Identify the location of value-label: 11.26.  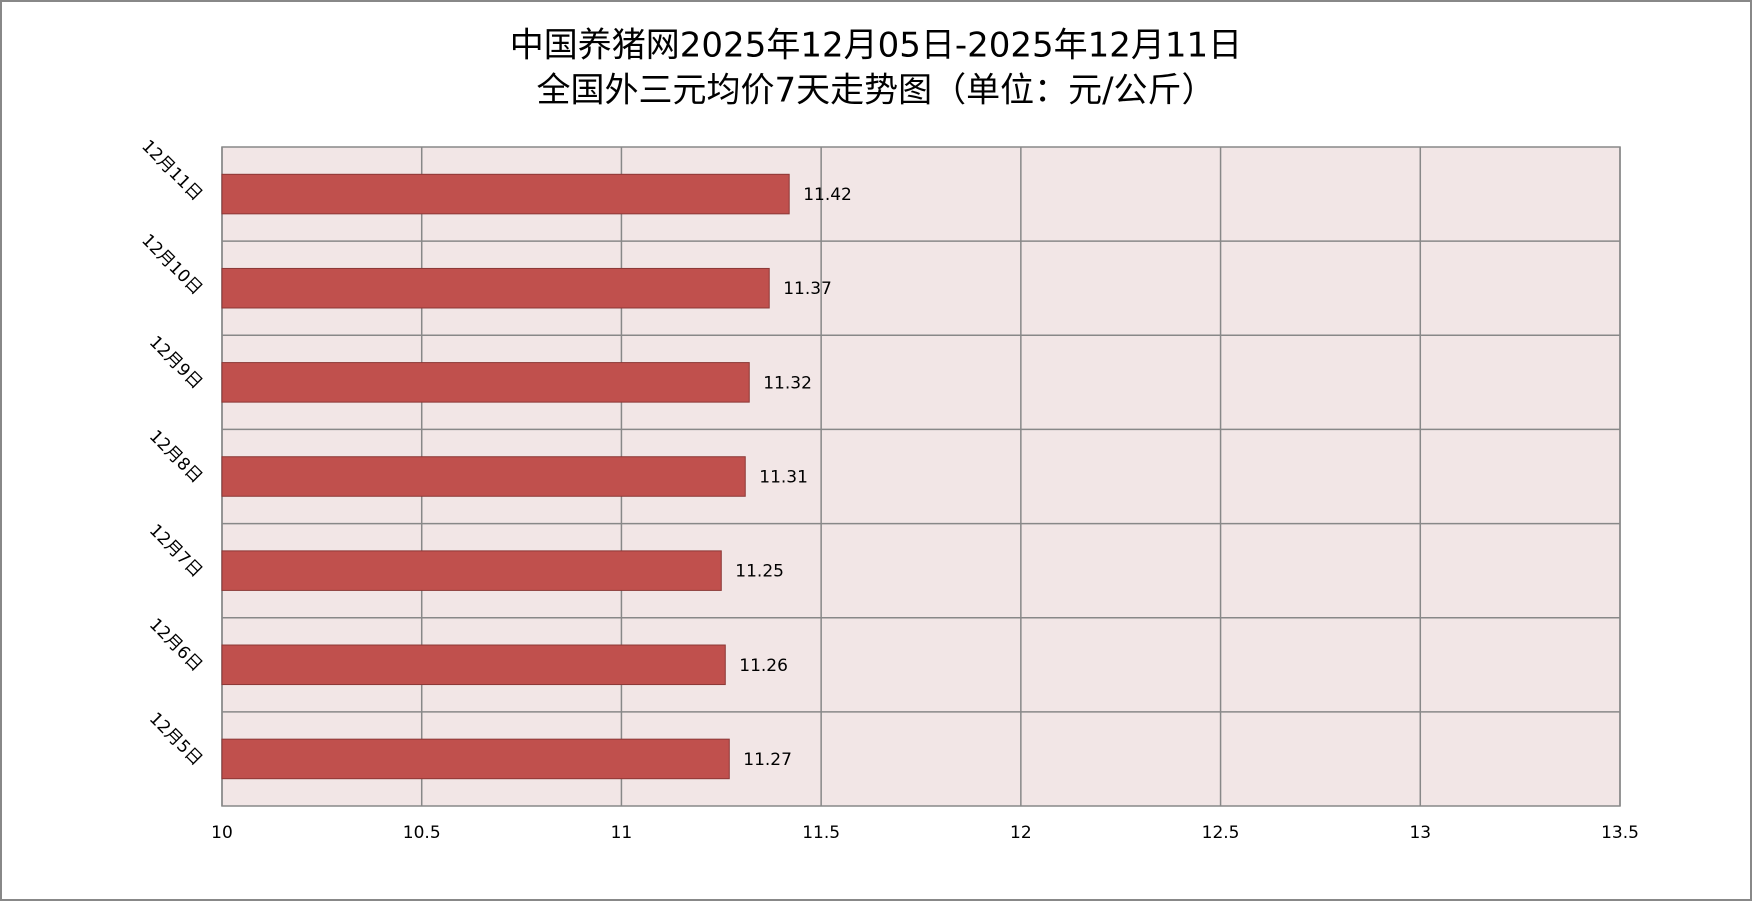
(763, 666).